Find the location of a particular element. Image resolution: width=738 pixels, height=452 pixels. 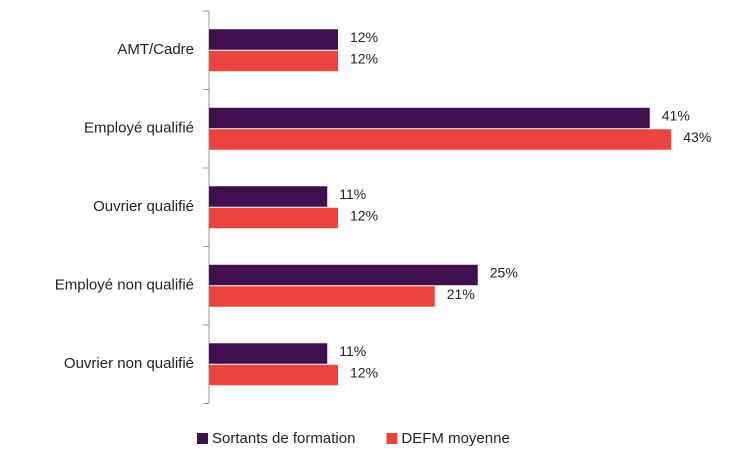

value-label: 25% is located at coordinates (504, 273).